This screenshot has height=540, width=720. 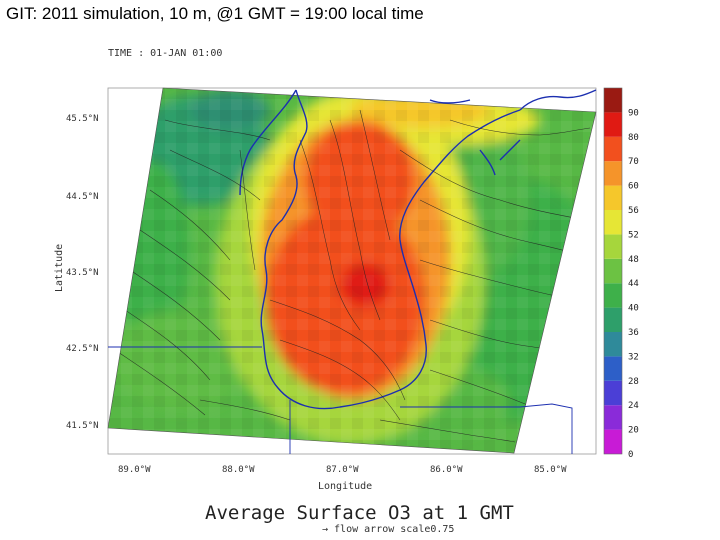 I want to click on colorbar-tick-label: 56, so click(x=633, y=211).